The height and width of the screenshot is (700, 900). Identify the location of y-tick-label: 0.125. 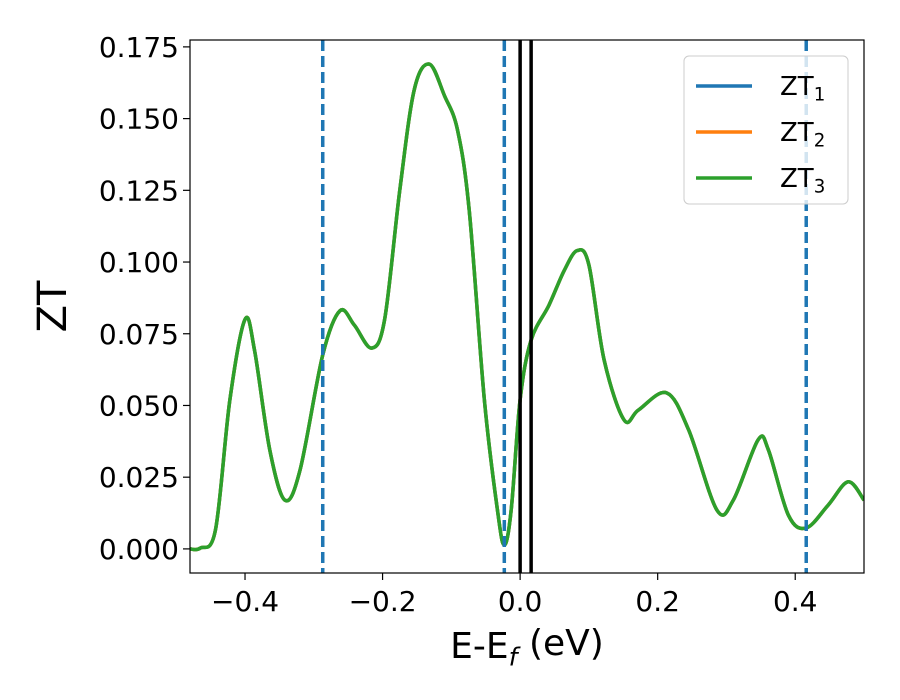
(139, 190).